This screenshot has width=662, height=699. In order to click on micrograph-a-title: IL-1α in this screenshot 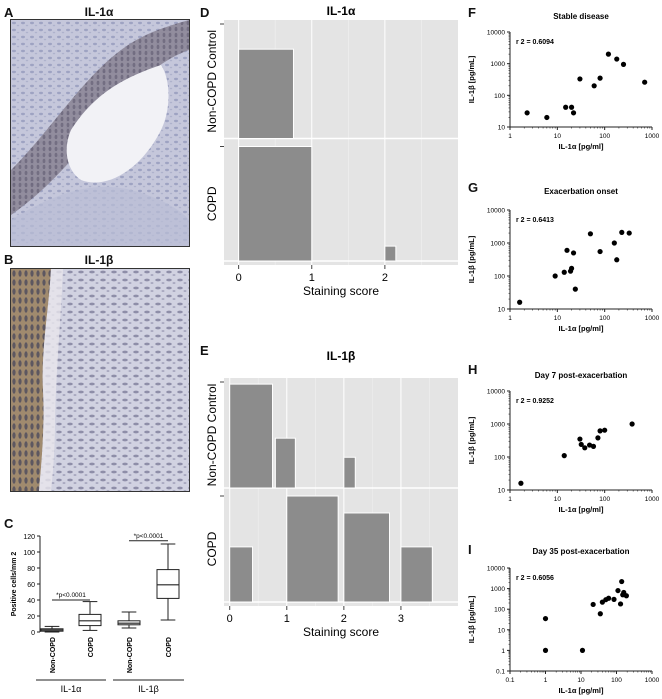, I will do `click(99, 12)`.